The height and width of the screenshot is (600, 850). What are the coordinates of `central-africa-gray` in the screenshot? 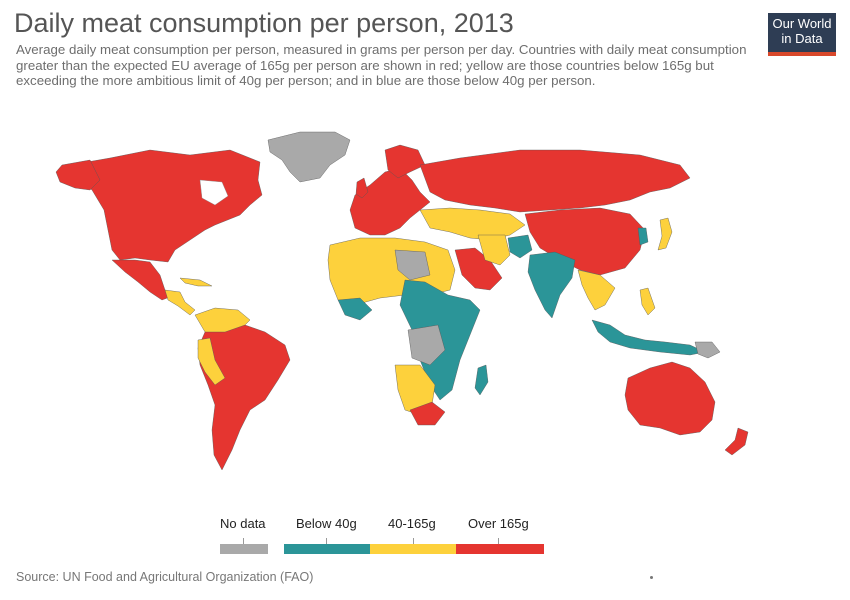 It's located at (426, 345).